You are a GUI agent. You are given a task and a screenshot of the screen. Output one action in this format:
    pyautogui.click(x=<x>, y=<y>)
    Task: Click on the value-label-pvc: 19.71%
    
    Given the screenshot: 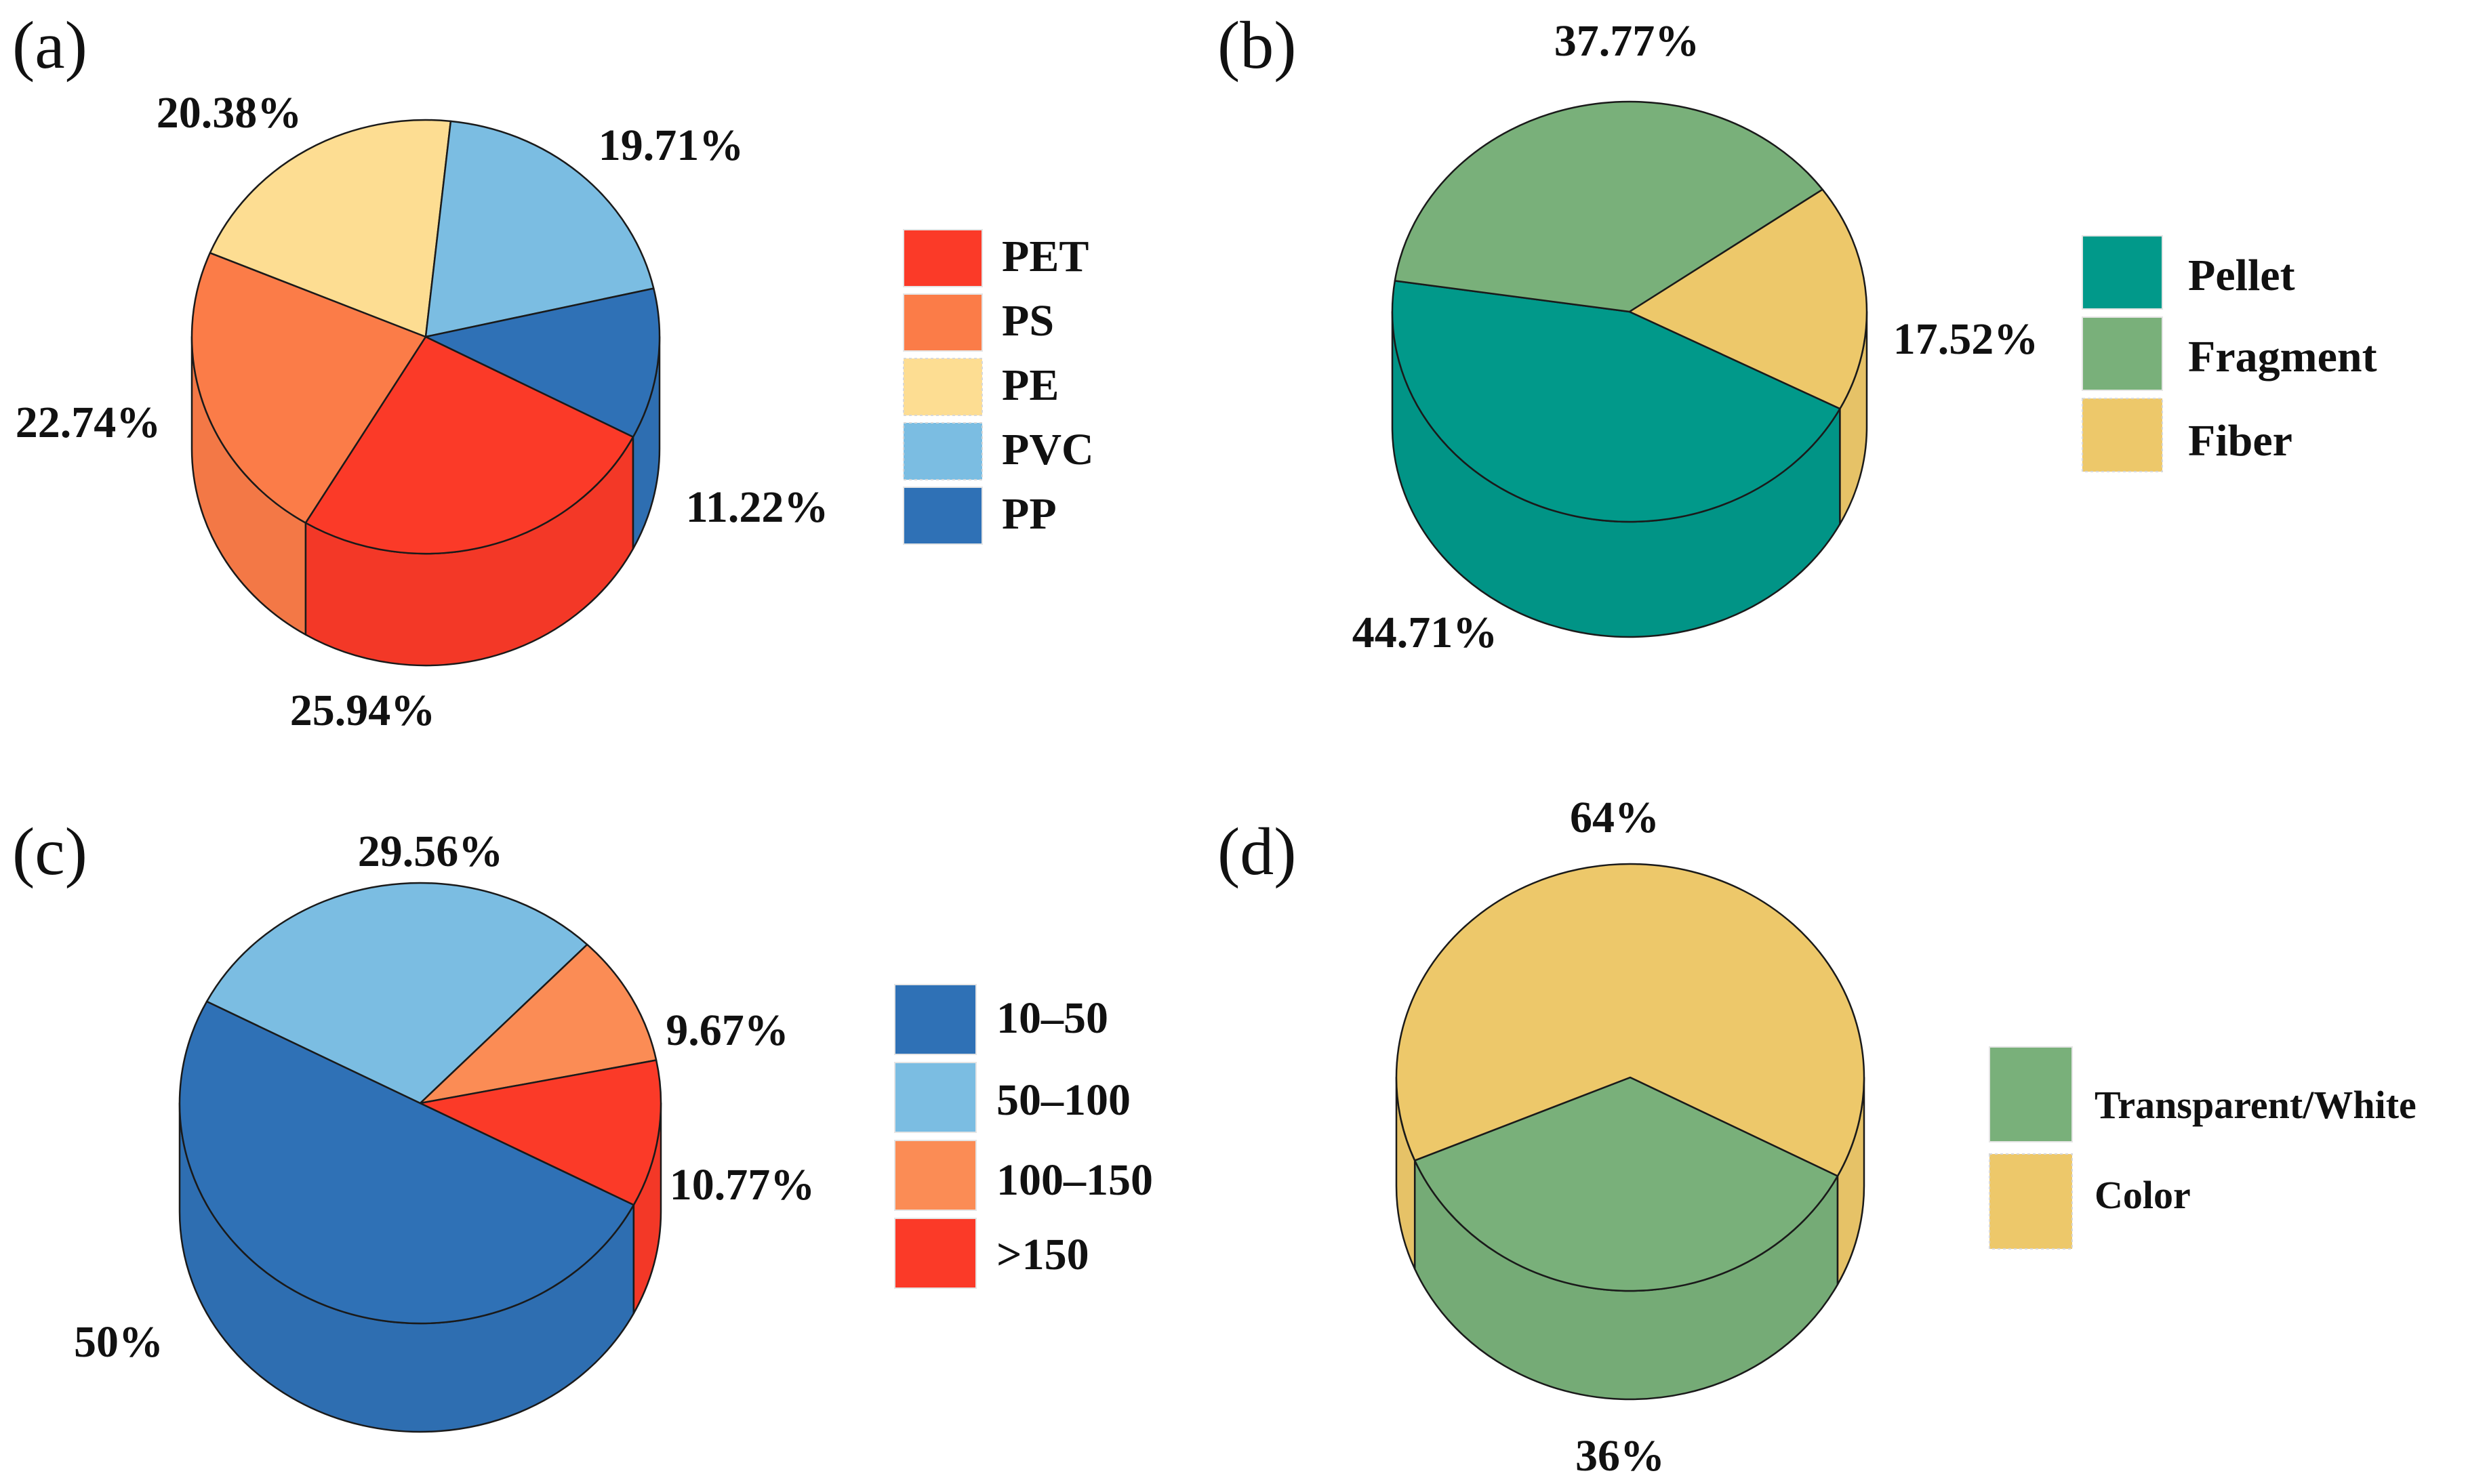 What is the action you would take?
    pyautogui.click(x=671, y=145)
    